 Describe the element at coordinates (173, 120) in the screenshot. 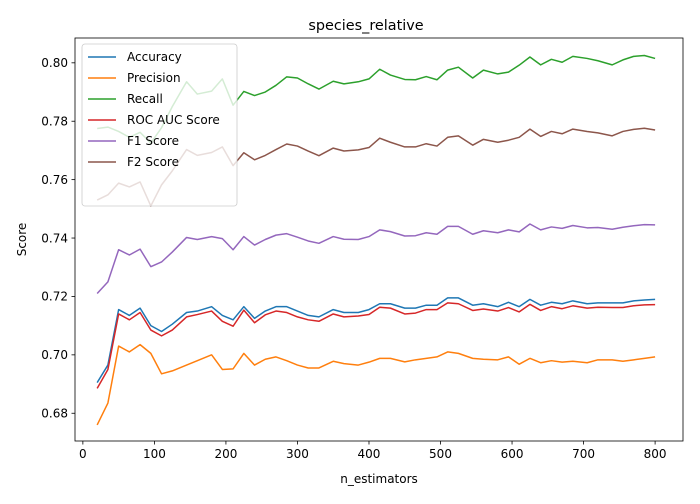

I see `legend-label: ROC AUC Score` at that location.